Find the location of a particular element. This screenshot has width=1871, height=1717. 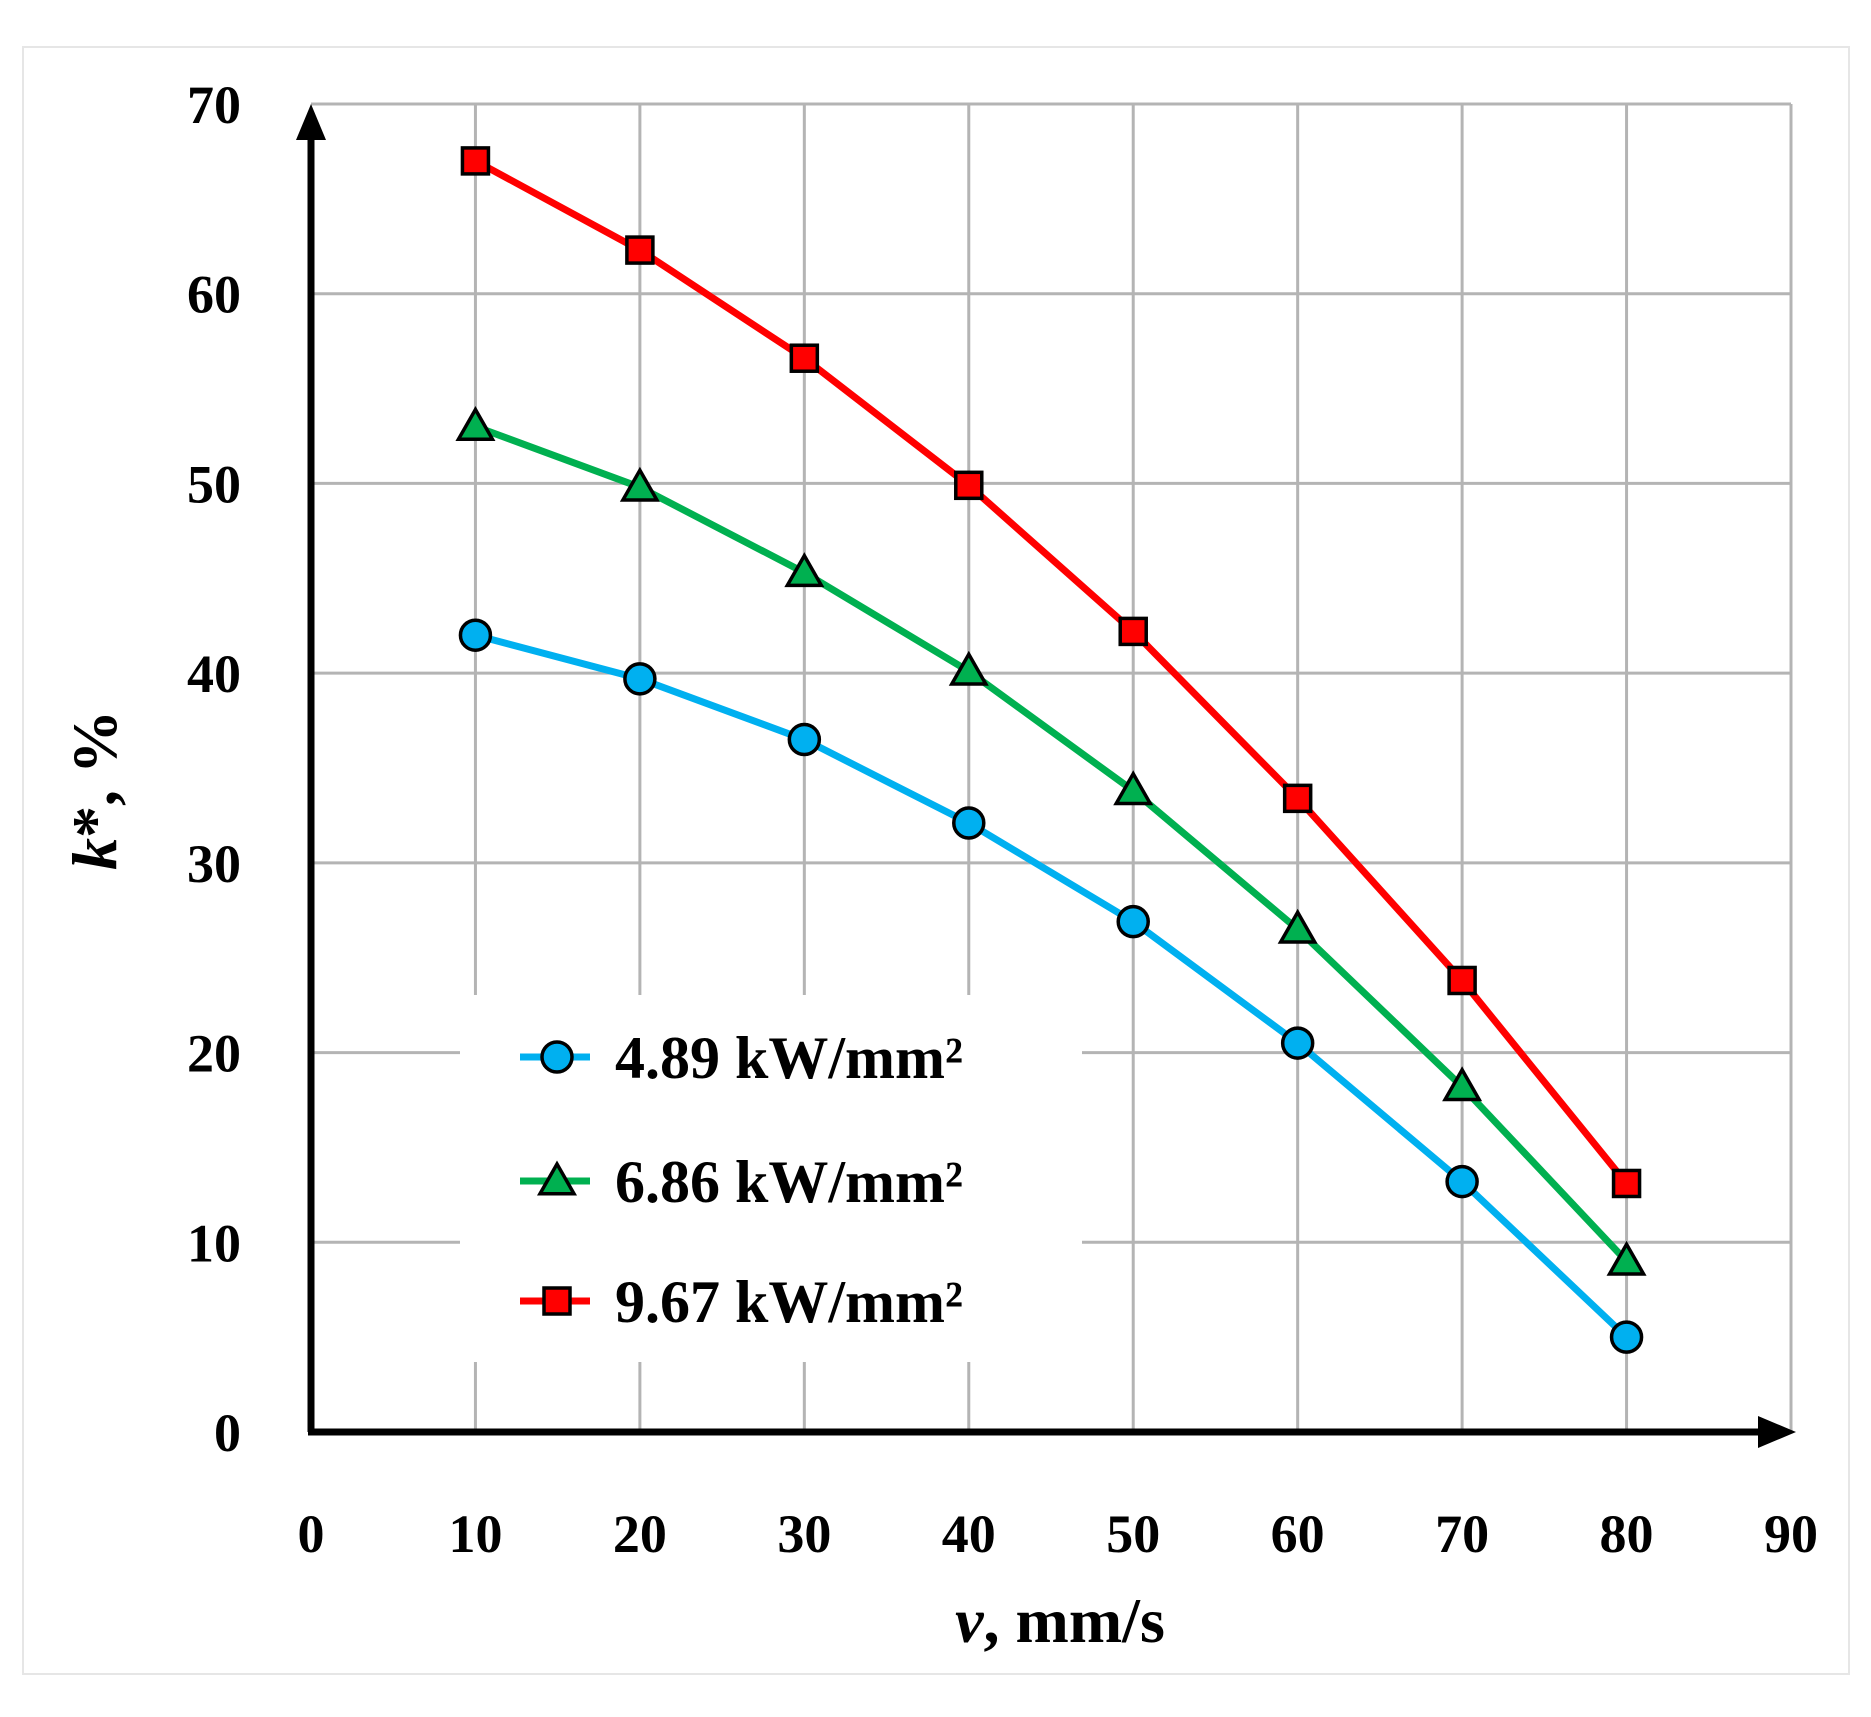

y-tick-label: 10 is located at coordinates (214, 1243).